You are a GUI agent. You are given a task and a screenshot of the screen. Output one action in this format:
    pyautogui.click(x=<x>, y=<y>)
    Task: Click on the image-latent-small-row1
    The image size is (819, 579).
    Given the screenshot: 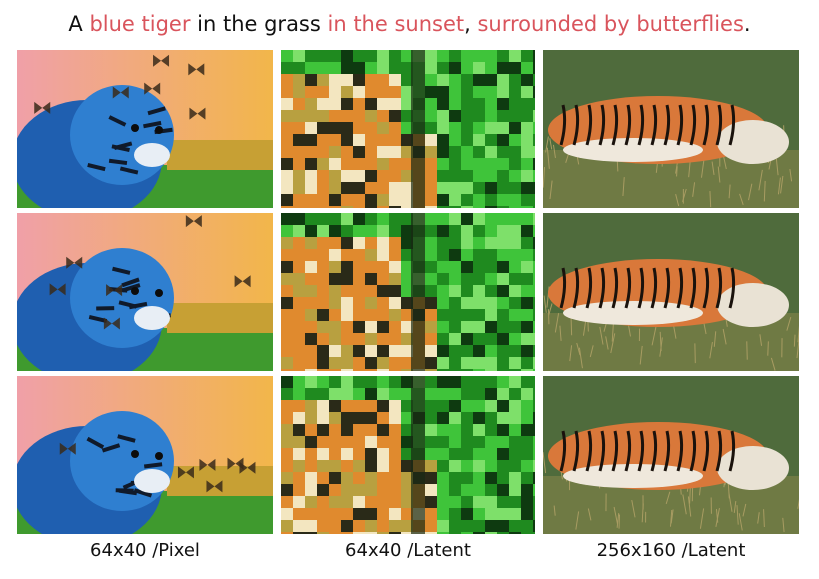 What is the action you would take?
    pyautogui.click(x=408, y=129)
    